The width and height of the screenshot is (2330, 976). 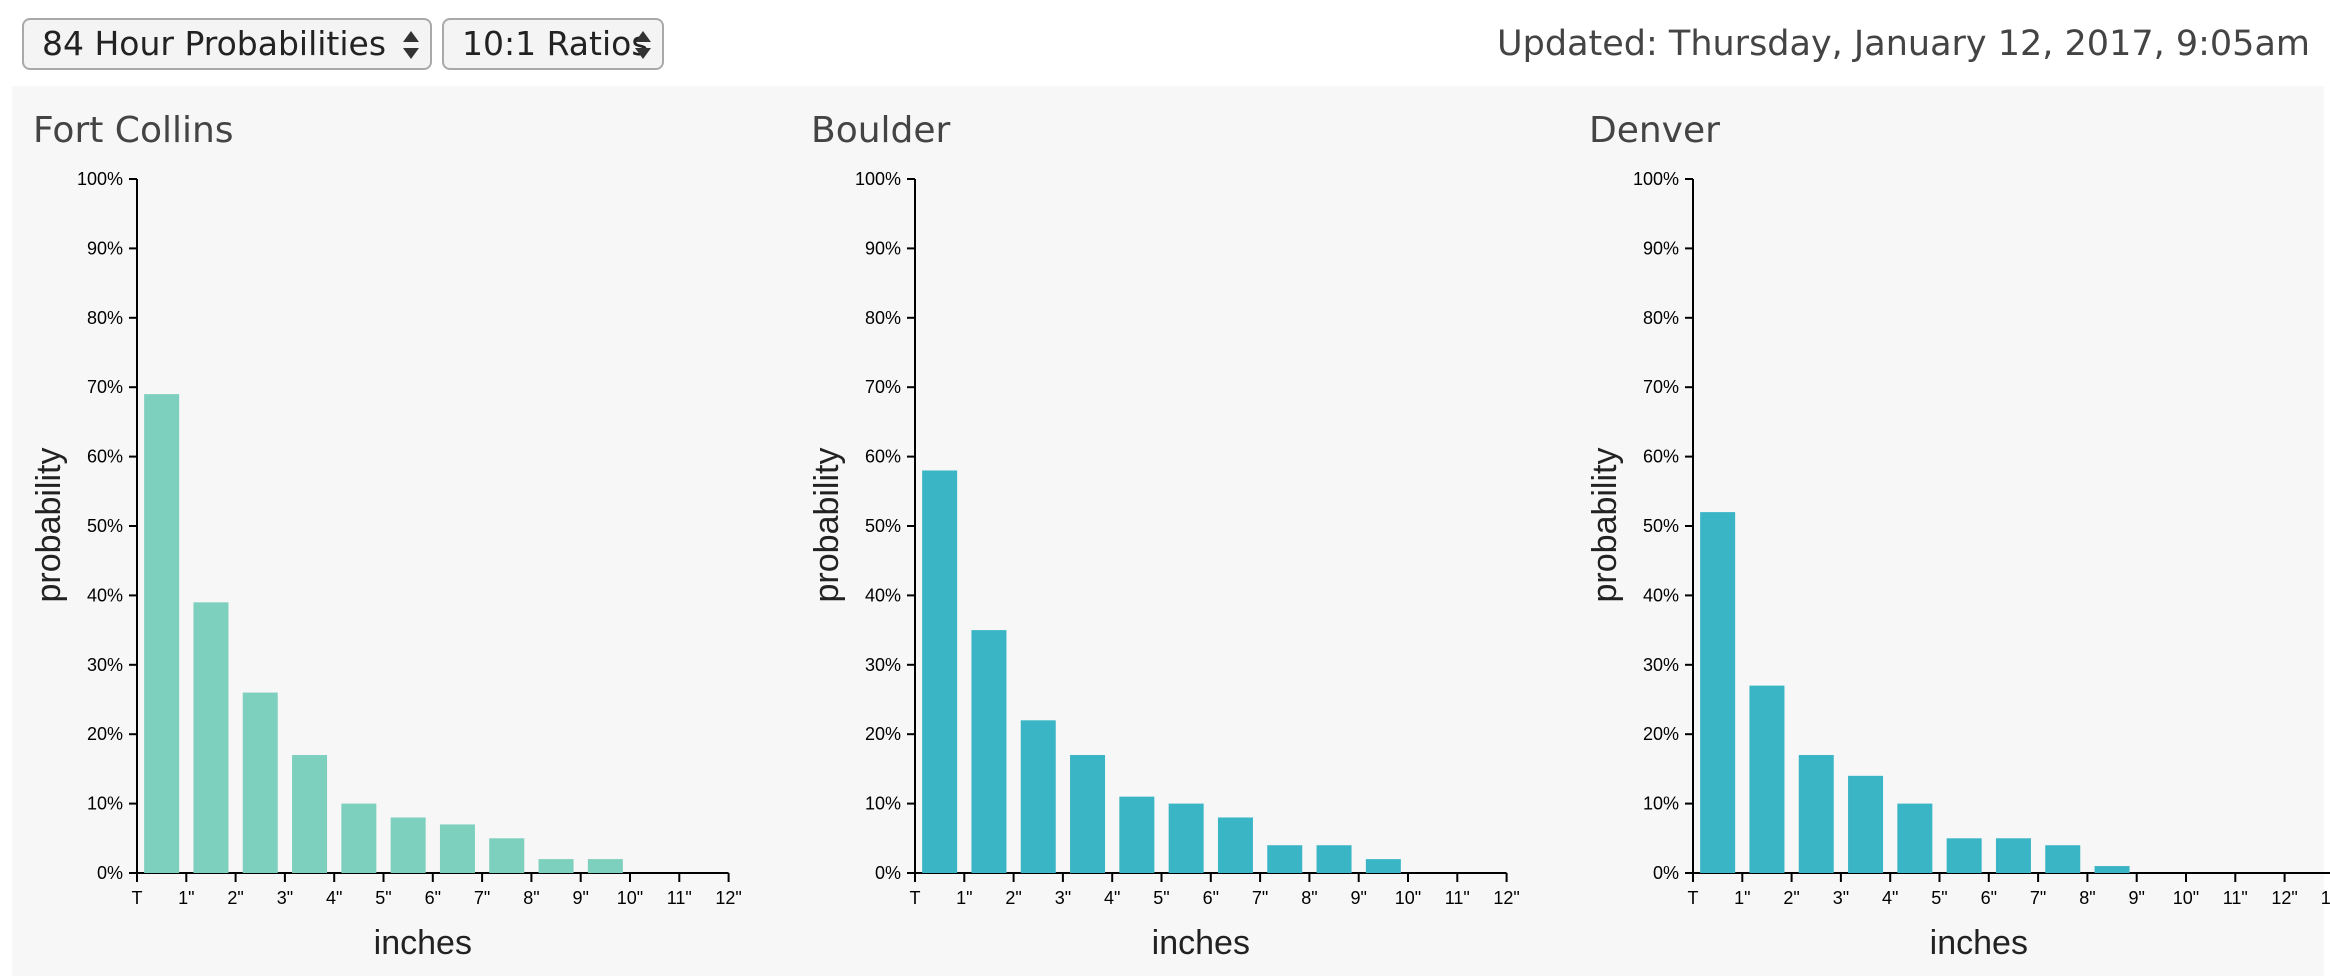 What do you see at coordinates (1661, 734) in the screenshot?
I see `y-tick-label: 20%` at bounding box center [1661, 734].